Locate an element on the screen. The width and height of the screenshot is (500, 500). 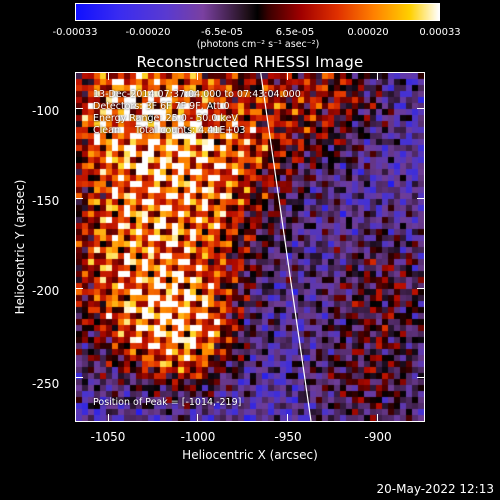
plot-title: Reconstructed RHESSI Image is located at coordinates (250, 62).